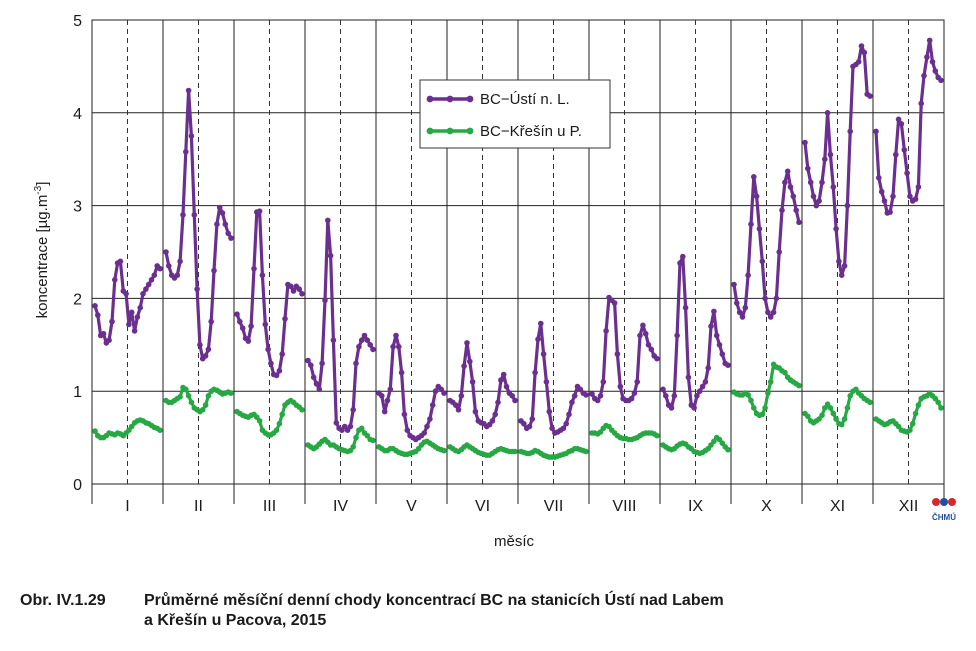  Describe the element at coordinates (77, 485) in the screenshot. I see `y-tick-label: 0` at that location.